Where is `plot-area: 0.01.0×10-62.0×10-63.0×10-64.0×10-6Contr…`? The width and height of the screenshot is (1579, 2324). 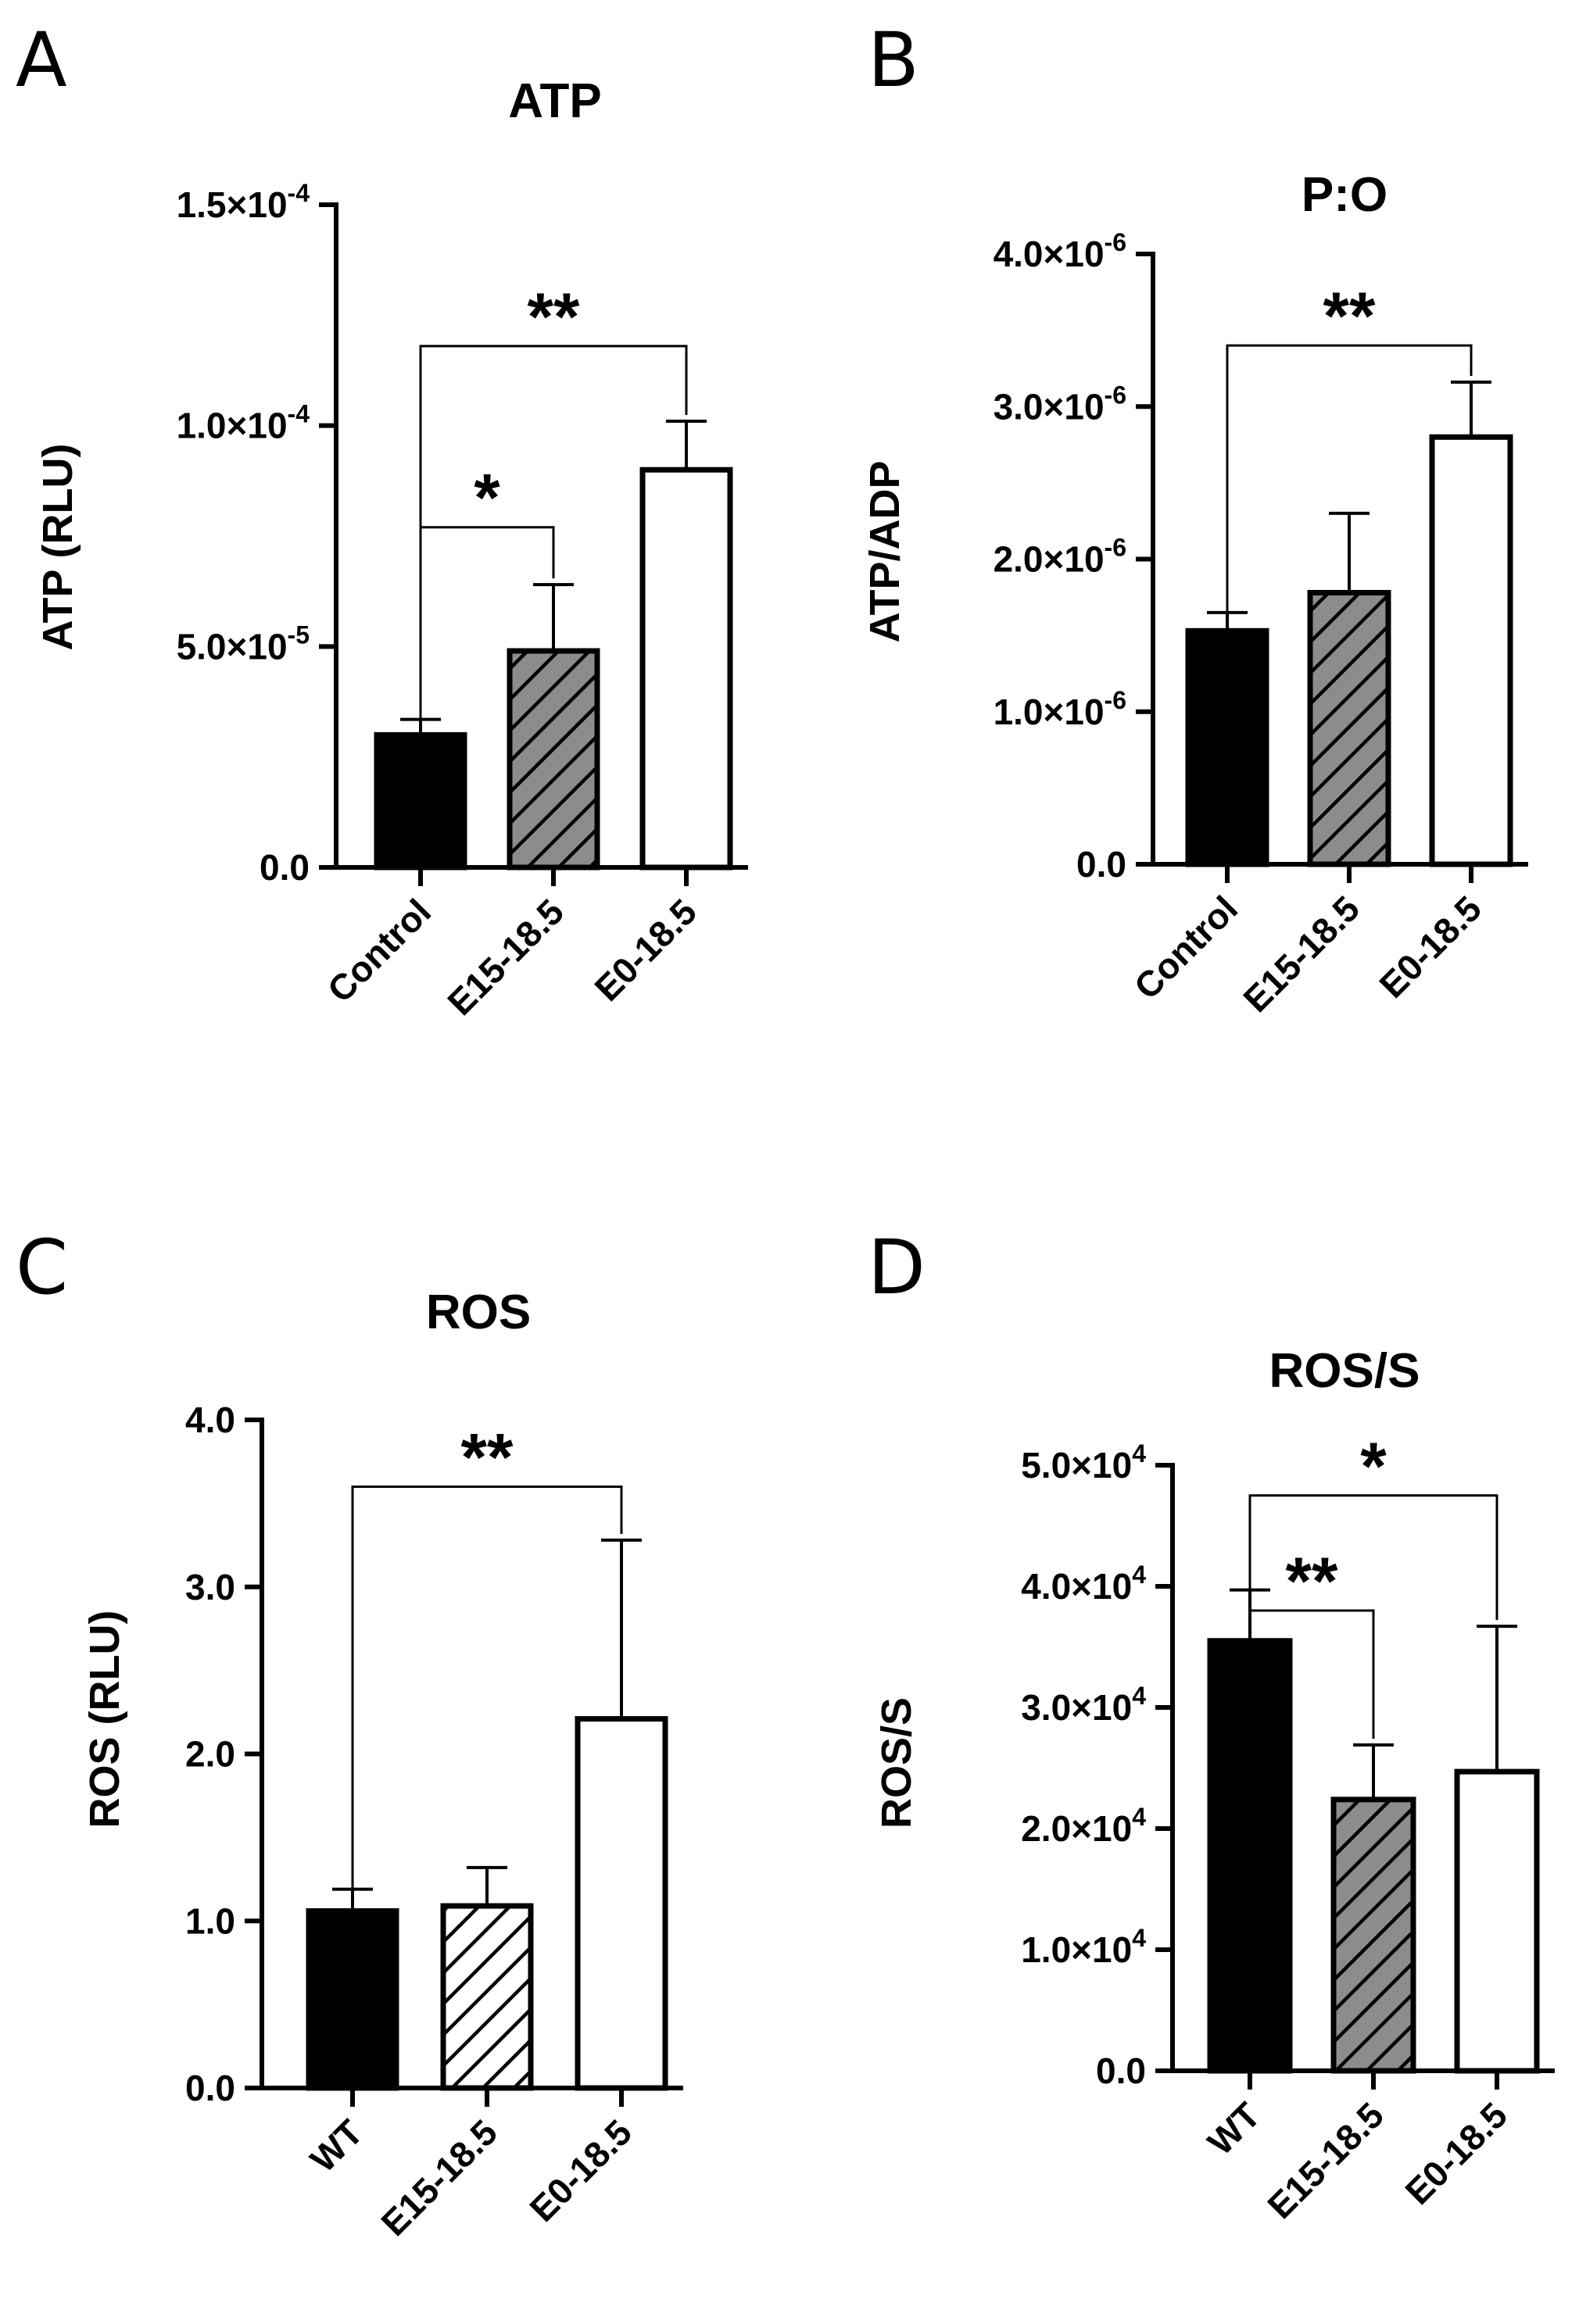 plot-area: 0.01.0×10-62.0×10-63.0×10-64.0×10-6Contr… is located at coordinates (1261, 624).